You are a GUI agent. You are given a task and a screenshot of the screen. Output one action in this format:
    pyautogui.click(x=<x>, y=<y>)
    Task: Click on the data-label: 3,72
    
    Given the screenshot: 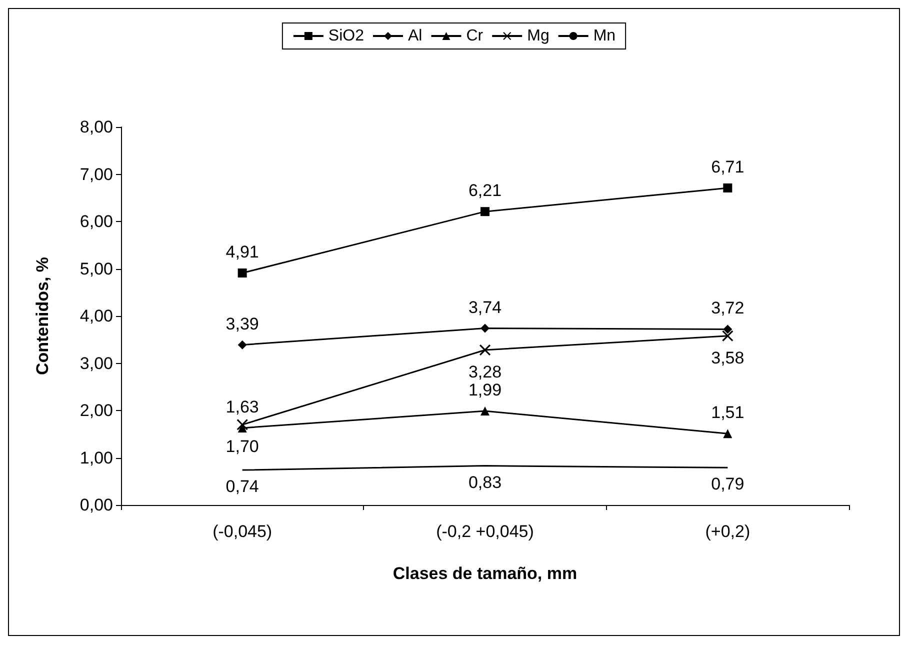 What is the action you would take?
    pyautogui.click(x=727, y=308)
    